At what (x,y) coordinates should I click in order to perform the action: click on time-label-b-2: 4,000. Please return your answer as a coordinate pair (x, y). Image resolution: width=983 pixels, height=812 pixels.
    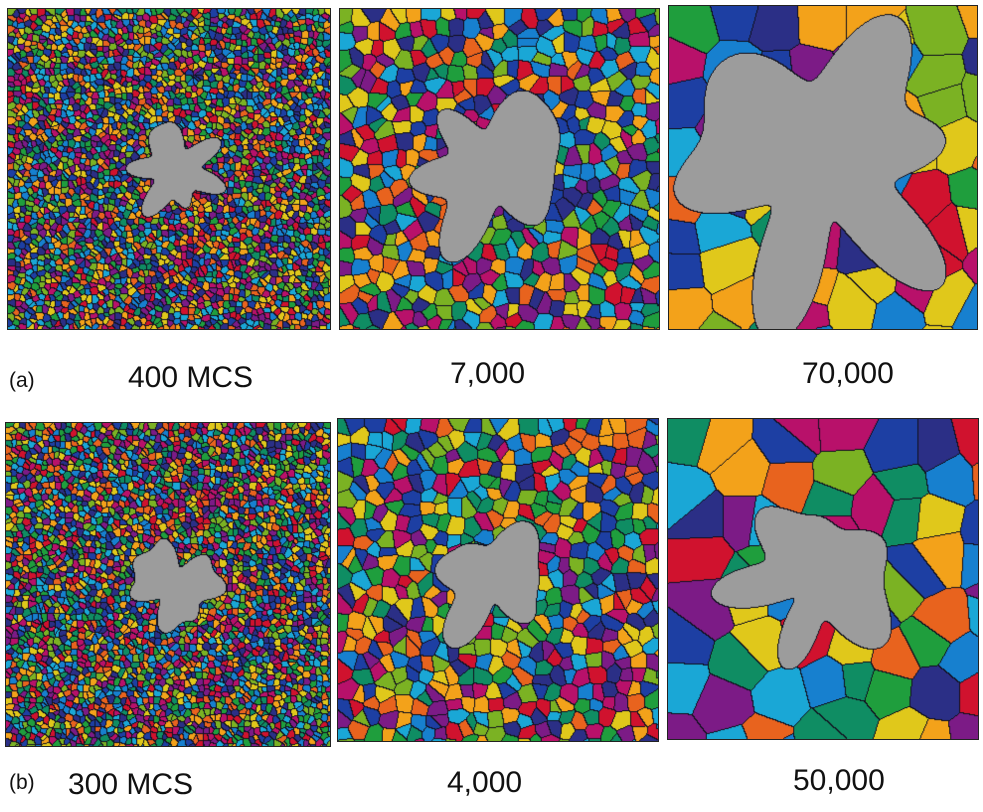
    Looking at the image, I should click on (485, 782).